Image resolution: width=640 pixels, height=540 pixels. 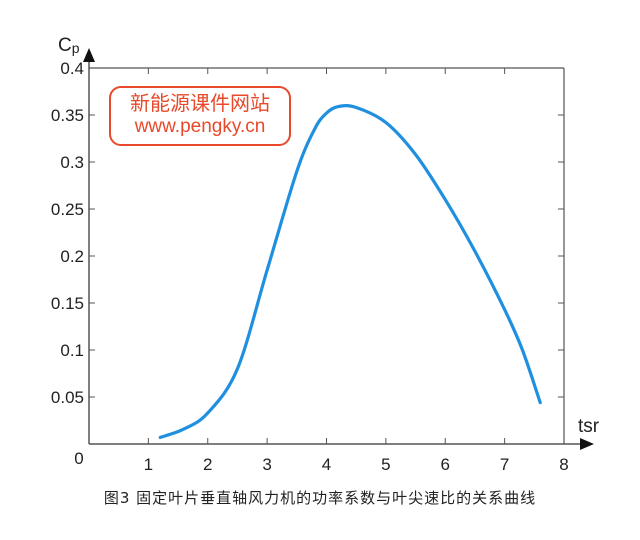 I want to click on x-tick-label: 6, so click(x=445, y=464).